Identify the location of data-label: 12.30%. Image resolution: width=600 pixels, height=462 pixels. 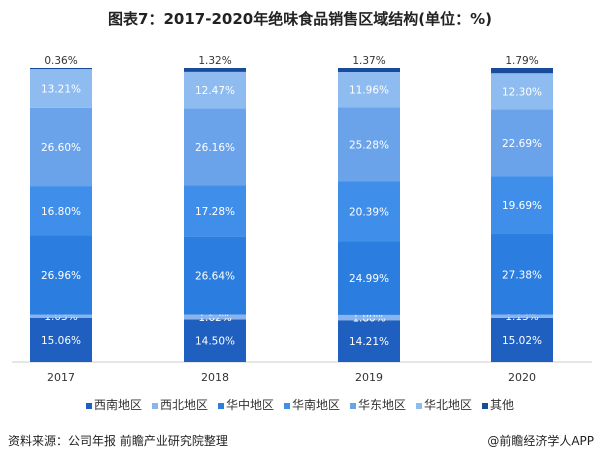
(522, 92).